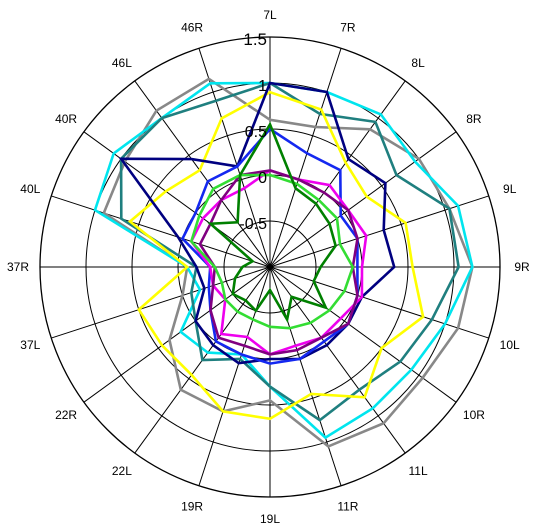  What do you see at coordinates (347, 507) in the screenshot?
I see `category-label: 11R` at bounding box center [347, 507].